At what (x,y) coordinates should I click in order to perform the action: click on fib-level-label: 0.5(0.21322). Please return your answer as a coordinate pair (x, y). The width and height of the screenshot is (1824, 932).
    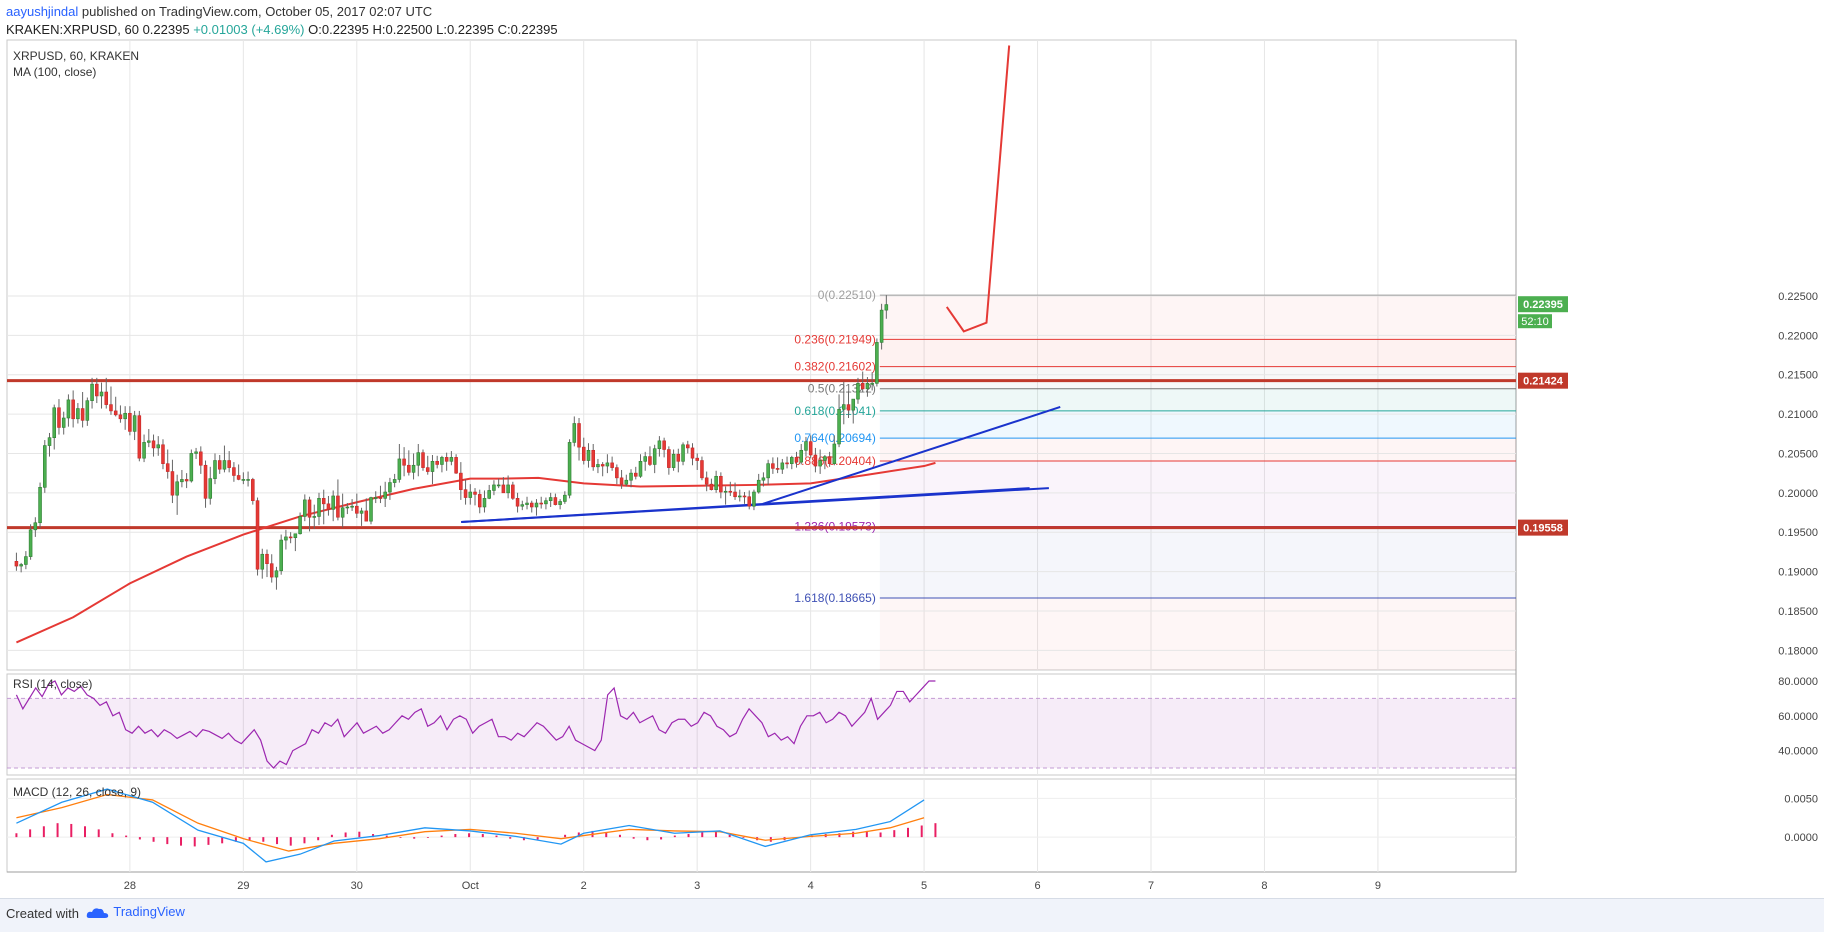
    Looking at the image, I should click on (842, 389).